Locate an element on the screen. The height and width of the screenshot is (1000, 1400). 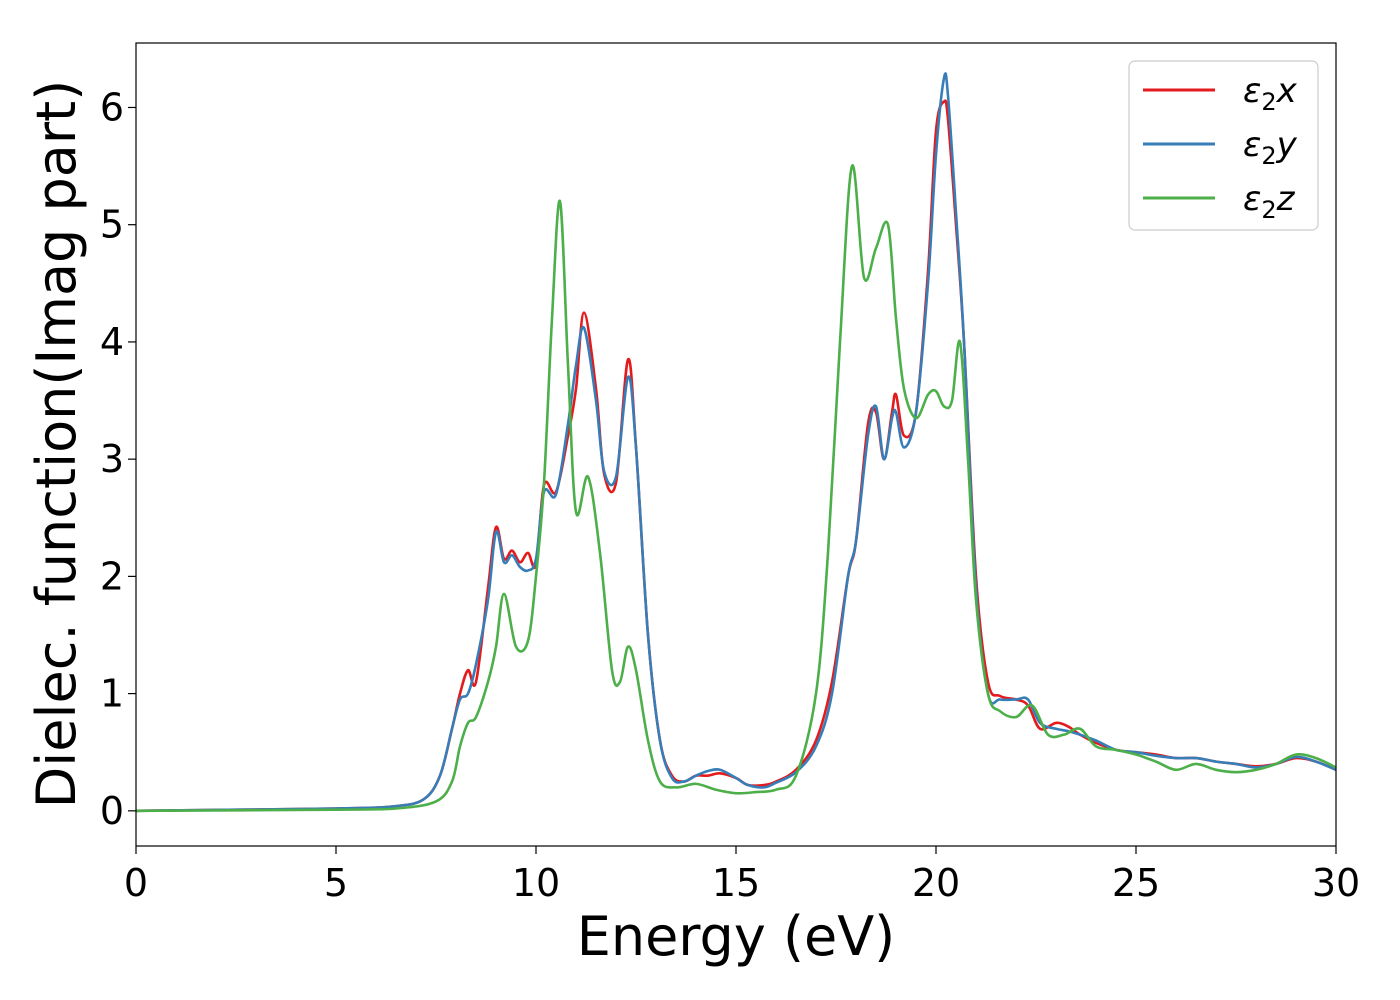
x-axis-ticks: 0 5 10 15 20 25 30 is located at coordinates (742, 875).